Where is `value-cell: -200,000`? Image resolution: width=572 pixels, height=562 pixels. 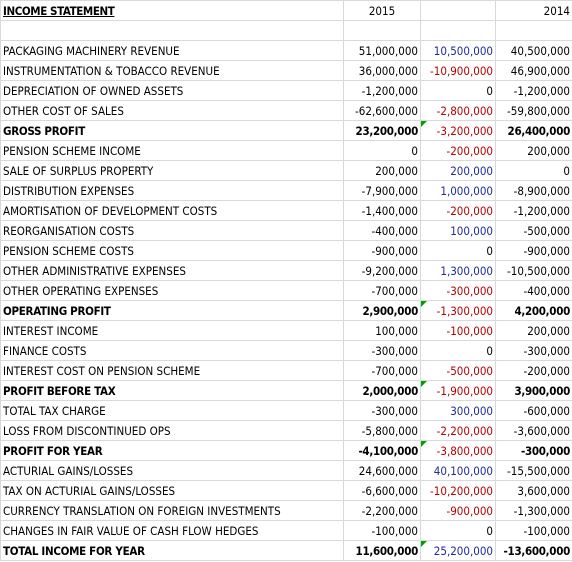
value-cell: -200,000 is located at coordinates (533, 370).